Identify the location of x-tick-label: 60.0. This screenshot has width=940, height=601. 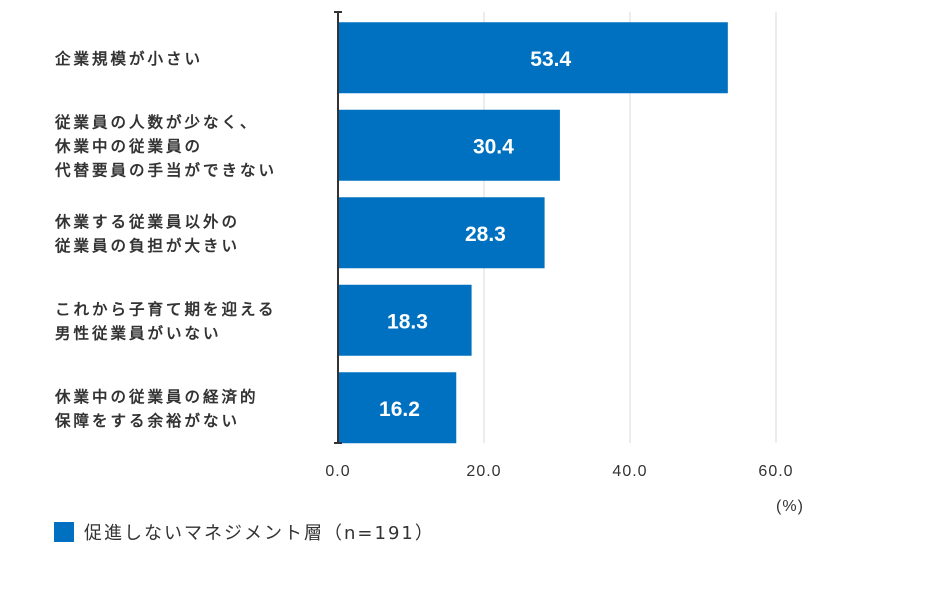
(775, 471).